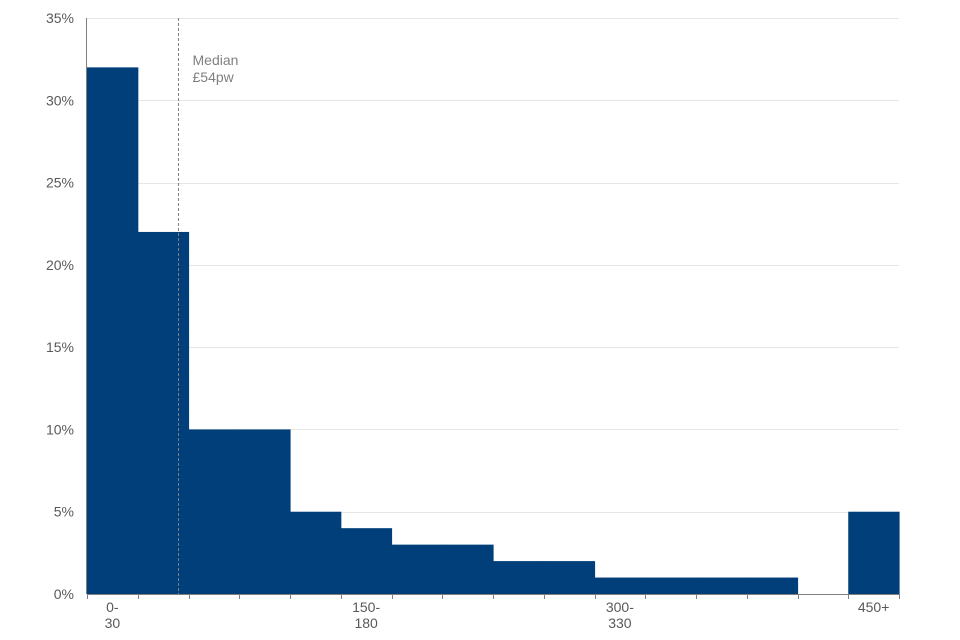  What do you see at coordinates (60, 306) in the screenshot?
I see `y-tick-labels: 0% 5% 10% 15% 20% 25% 30% 35%` at bounding box center [60, 306].